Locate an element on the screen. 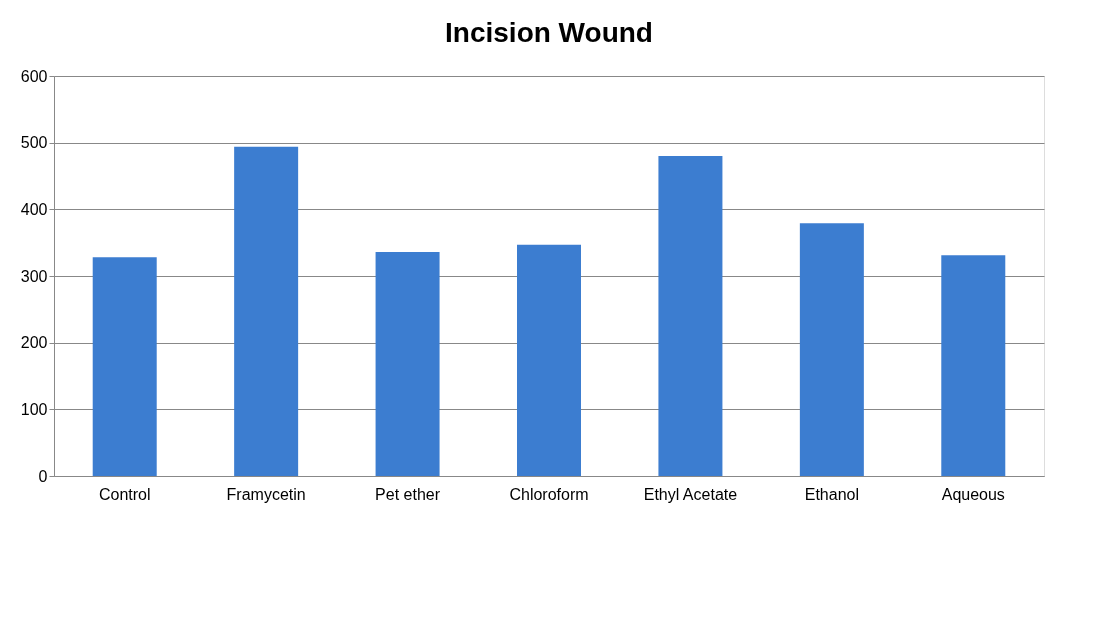 This screenshot has width=1104, height=617. x-tick-label: Ethanol is located at coordinates (831, 494).